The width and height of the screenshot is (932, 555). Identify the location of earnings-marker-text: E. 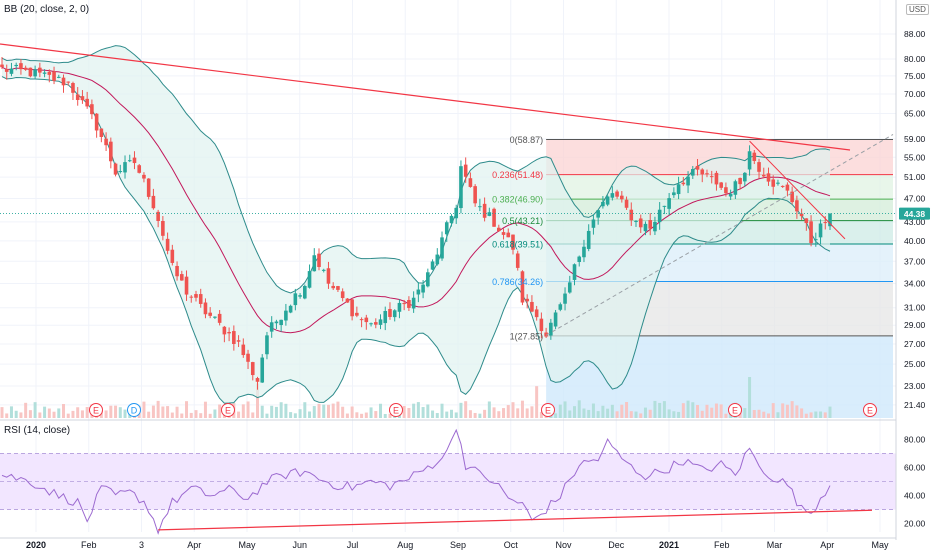
(548, 411).